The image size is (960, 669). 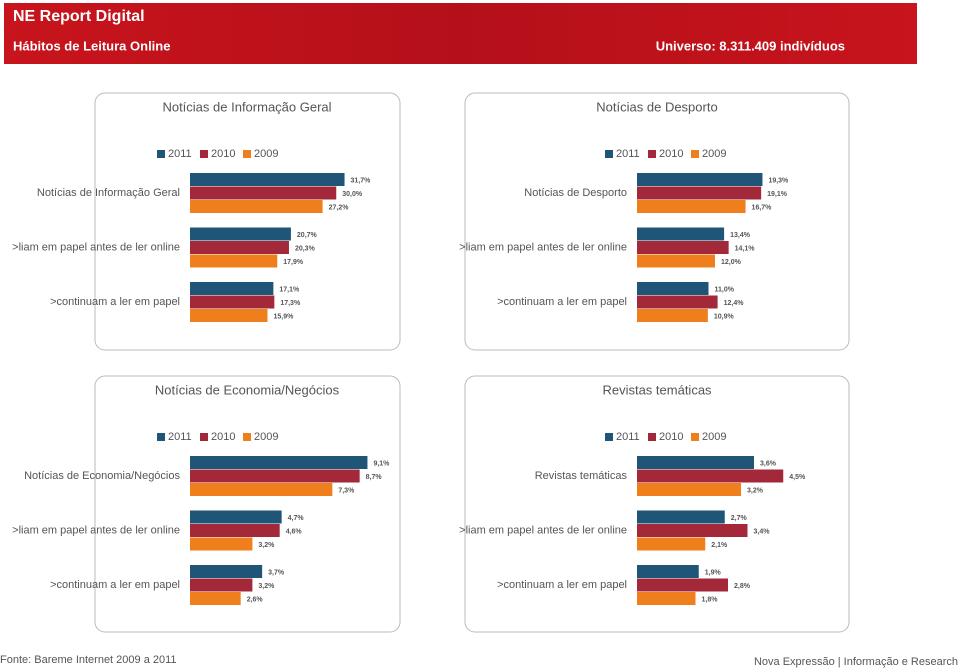 I want to click on value-label: 2,1%, so click(x=719, y=545).